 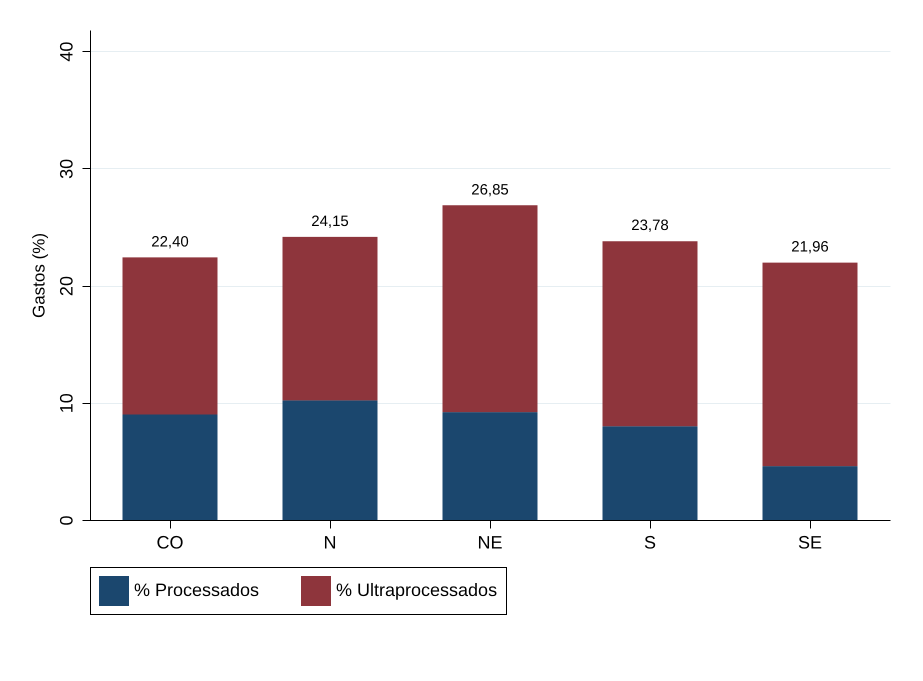 I want to click on x-tick-label: N, so click(x=330, y=542).